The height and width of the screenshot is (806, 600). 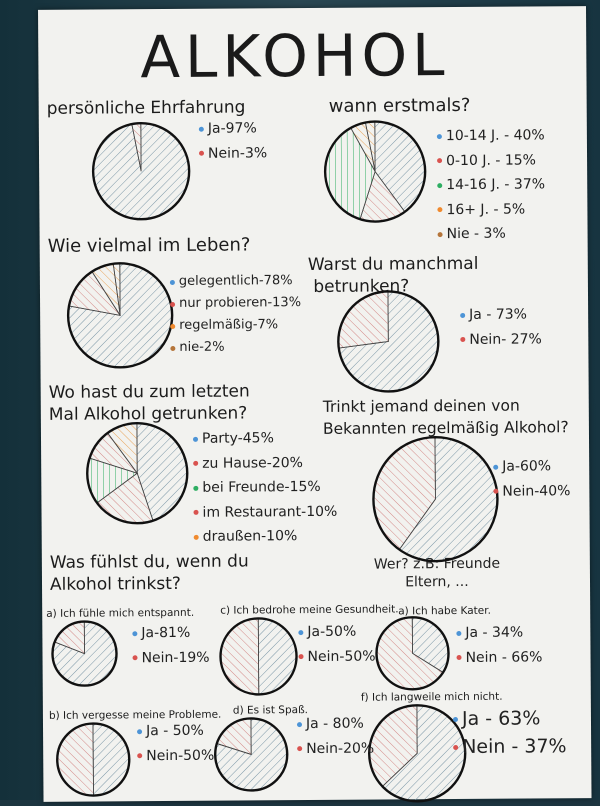 I want to click on pie-chart-drunk, so click(x=388, y=341).